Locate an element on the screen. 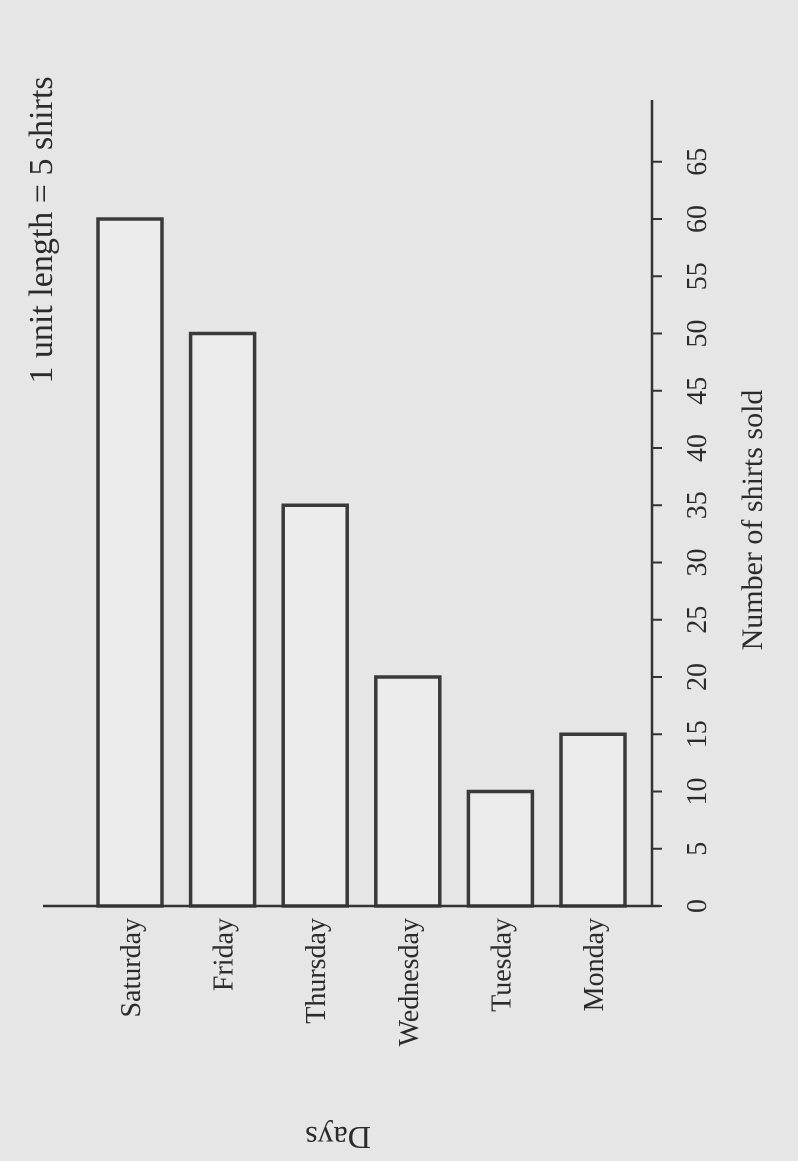 The image size is (798, 1161). tick-label-20: 20 is located at coordinates (697, 677).